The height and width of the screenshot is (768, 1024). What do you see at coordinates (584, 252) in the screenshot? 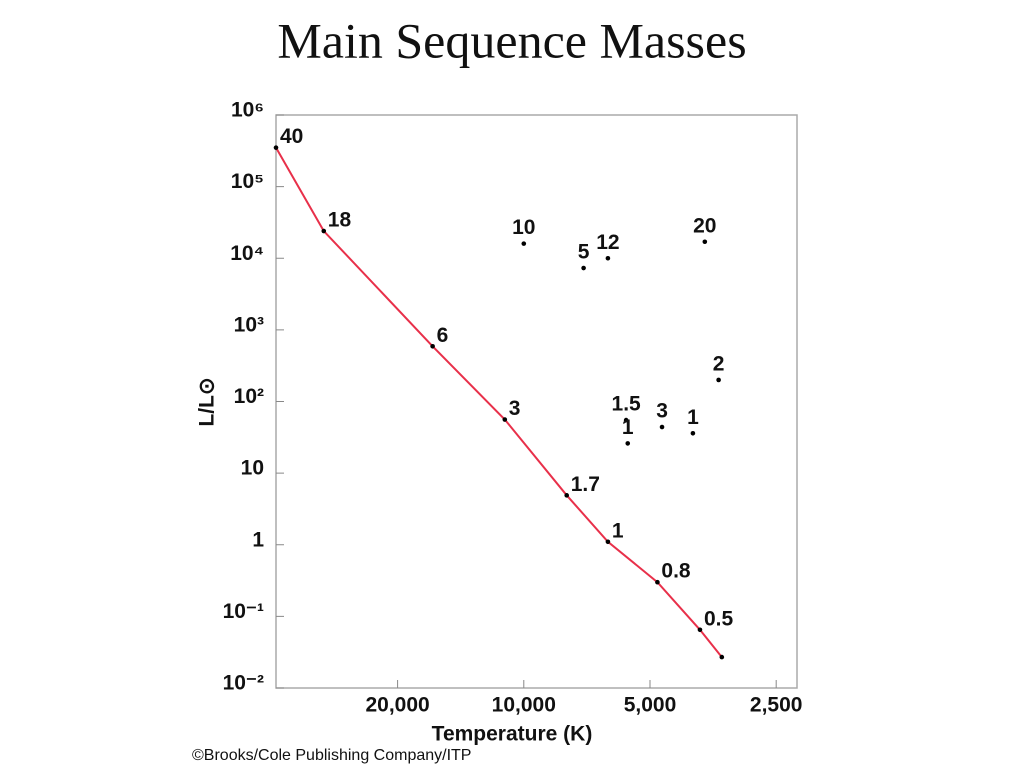
I see `mass-label: 5` at bounding box center [584, 252].